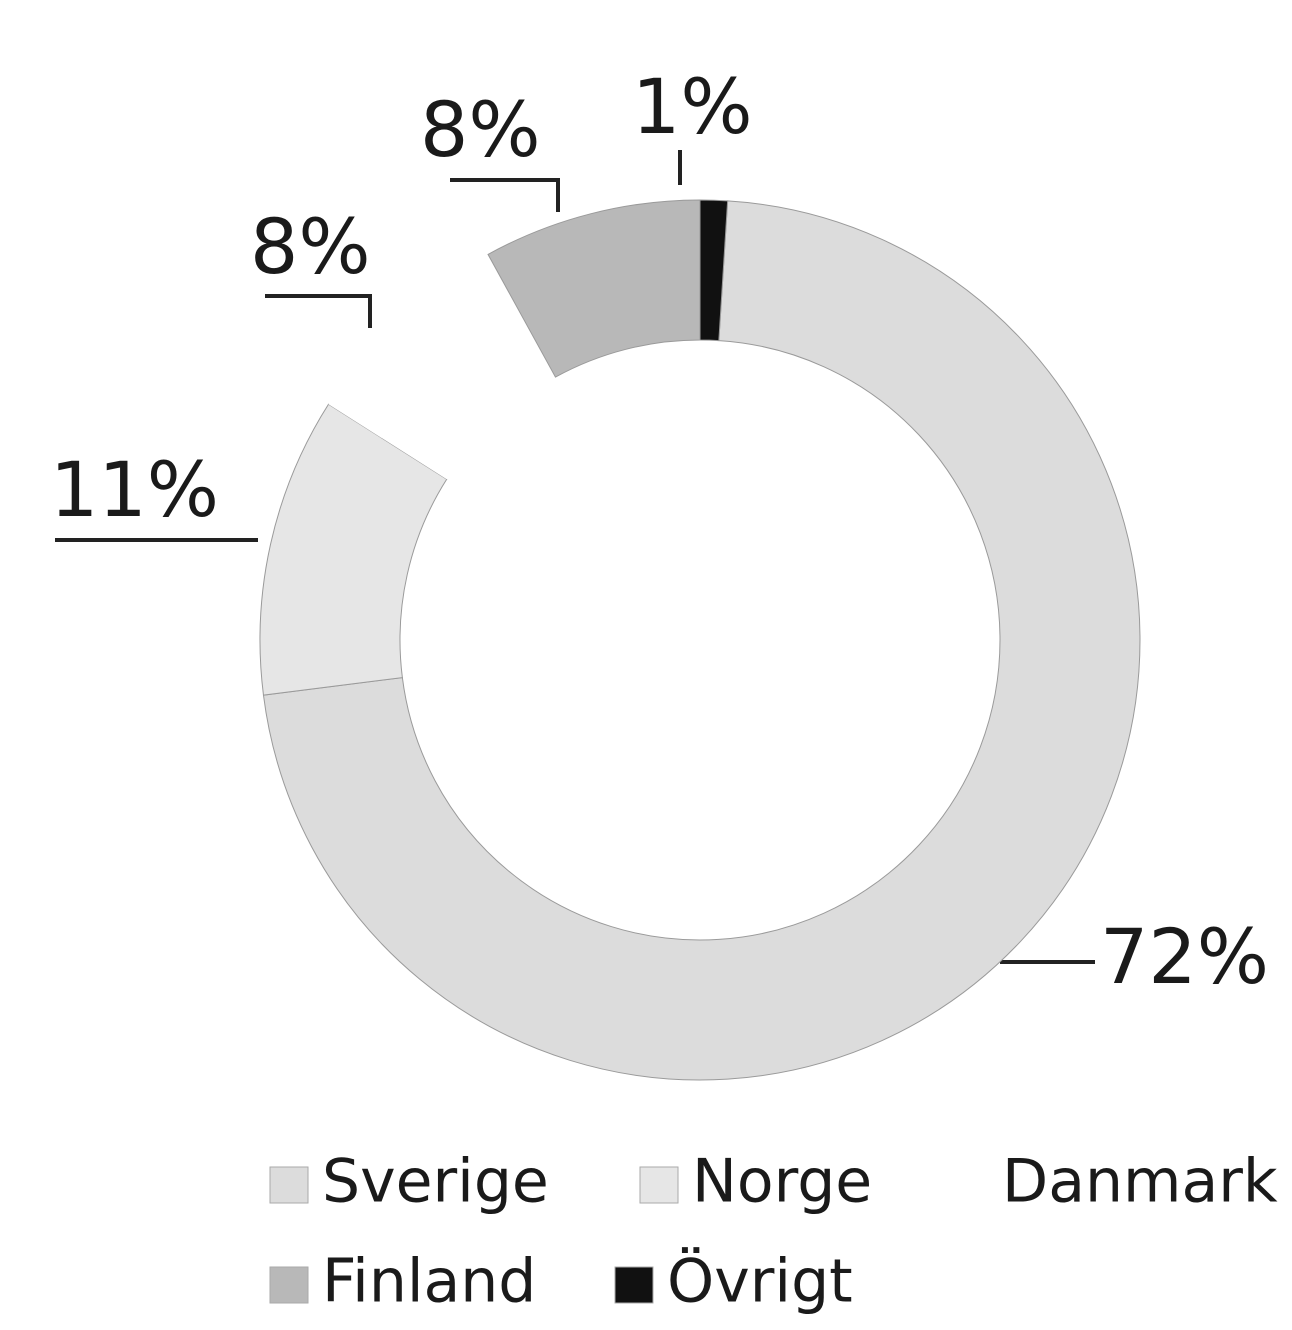 This screenshot has height=1330, width=1292. Describe the element at coordinates (782, 1182) in the screenshot. I see `legend-label: Norge` at that location.